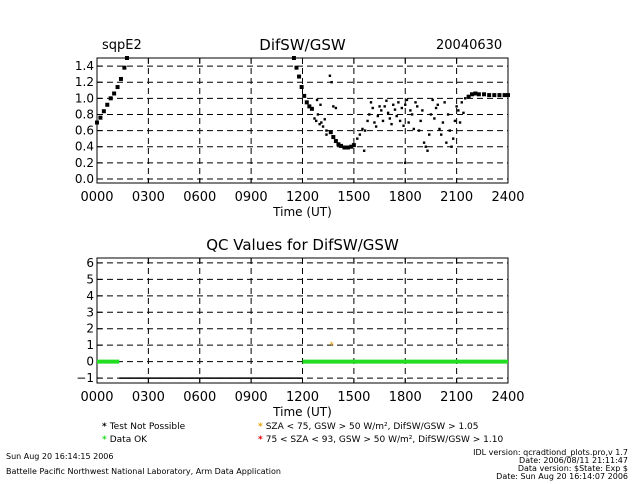 The image size is (640, 484). I want to click on y-tick-label: 1.0, so click(84, 98).